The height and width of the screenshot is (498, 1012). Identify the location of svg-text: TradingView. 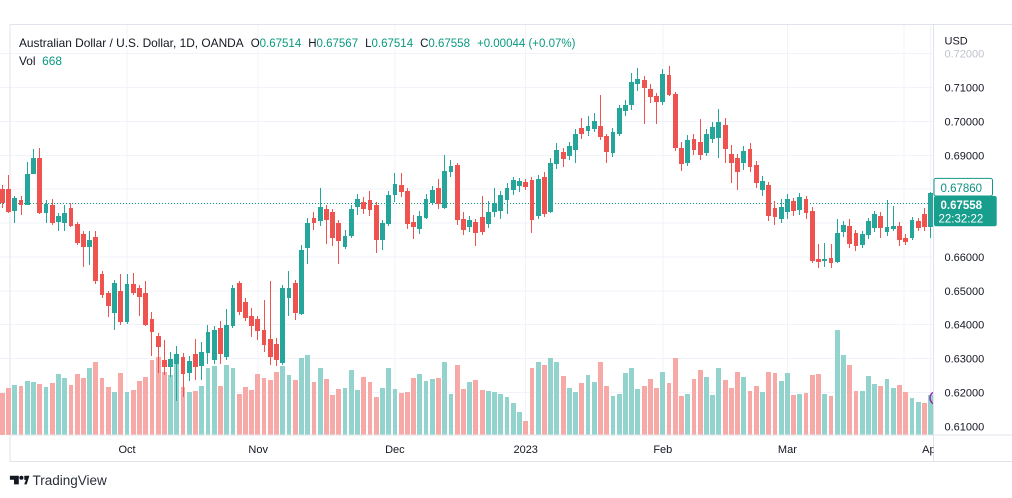
(70, 480).